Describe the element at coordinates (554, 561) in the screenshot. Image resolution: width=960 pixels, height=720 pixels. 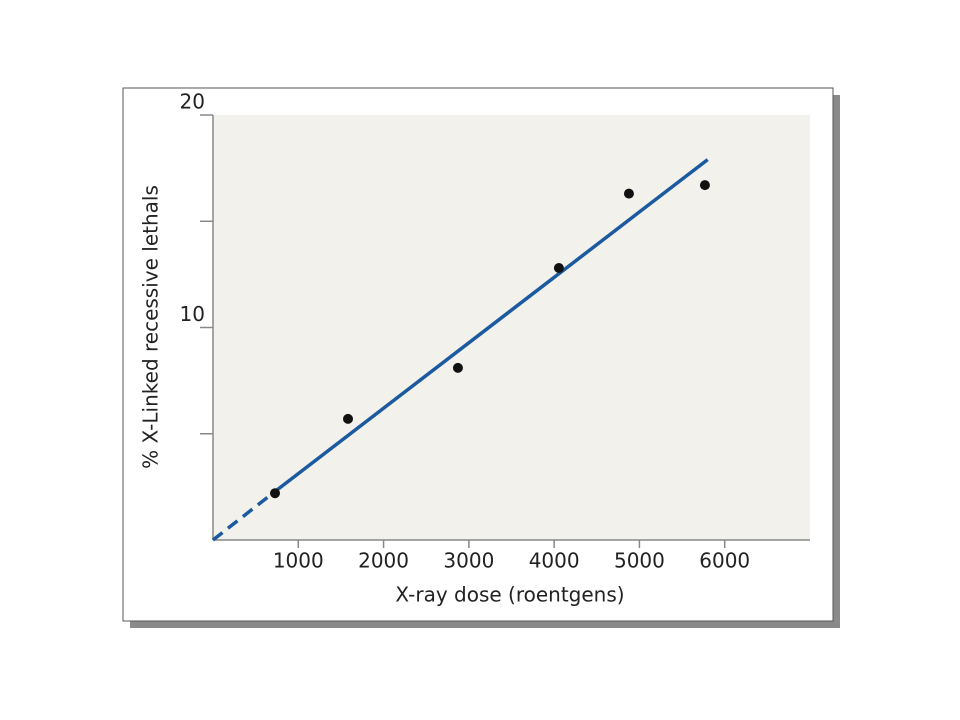
I see `x-tick-label: 4000` at that location.